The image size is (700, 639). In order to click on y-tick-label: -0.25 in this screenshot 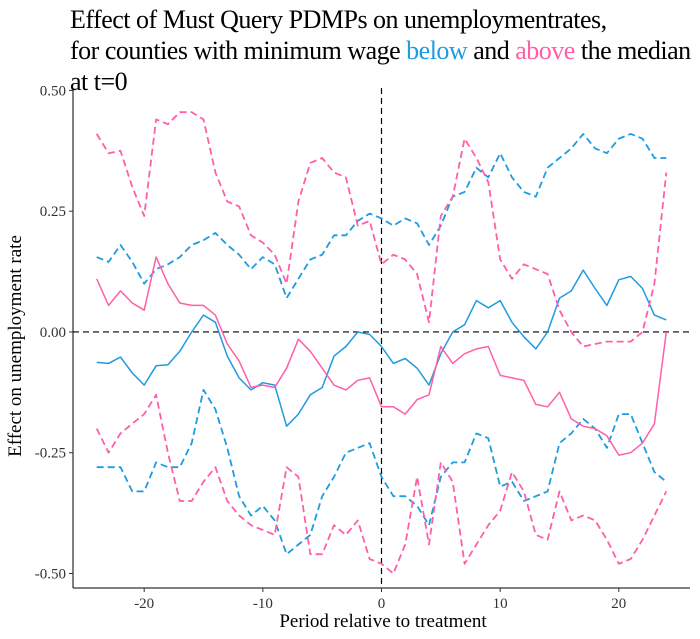, I will do `click(50, 454)`.